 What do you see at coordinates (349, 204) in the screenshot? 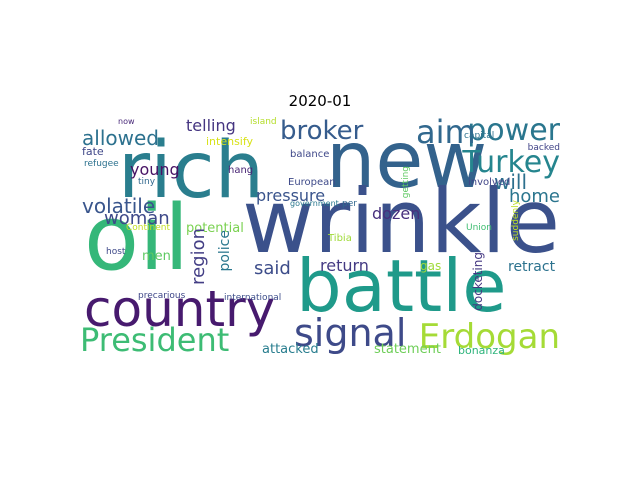
I see `word-per: per` at bounding box center [349, 204].